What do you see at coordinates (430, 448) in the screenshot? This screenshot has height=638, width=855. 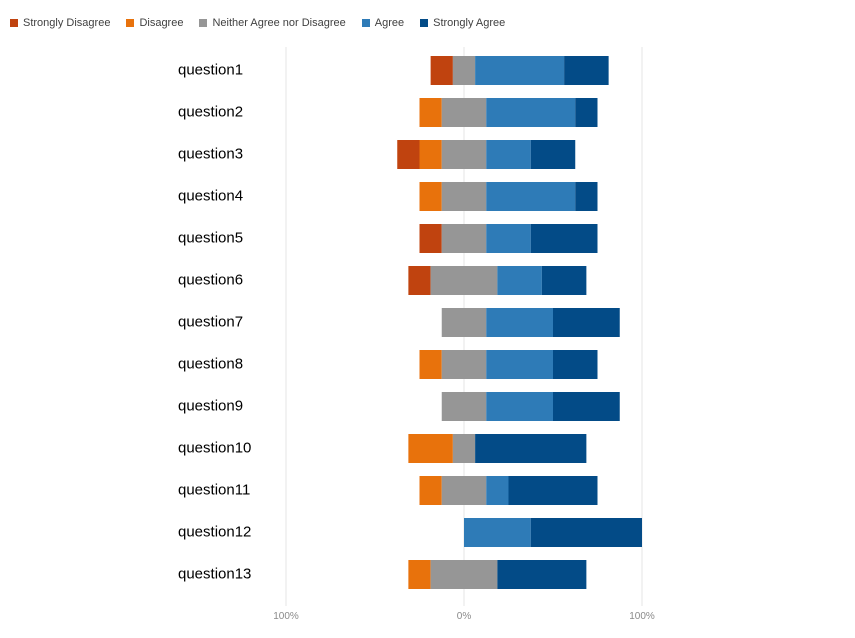 I see `bar-question10-disagree` at bounding box center [430, 448].